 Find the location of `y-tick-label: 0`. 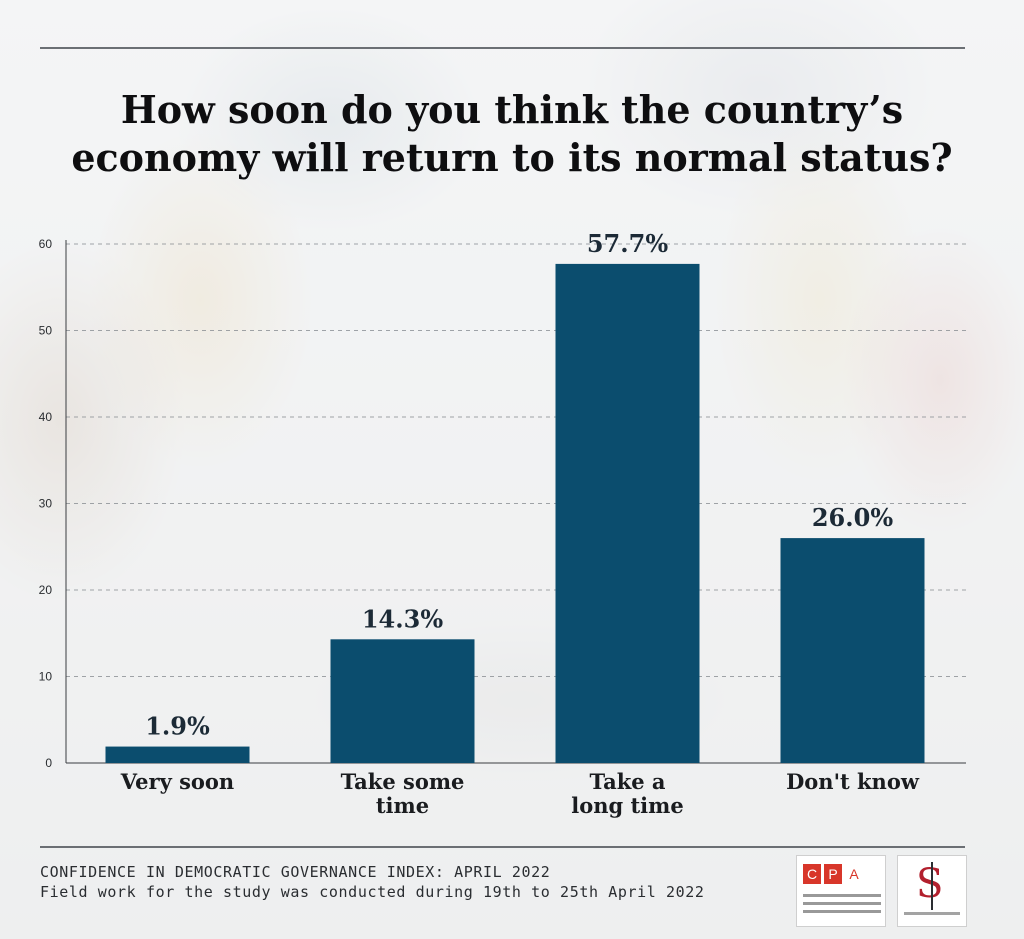

y-tick-label: 0 is located at coordinates (48, 763).